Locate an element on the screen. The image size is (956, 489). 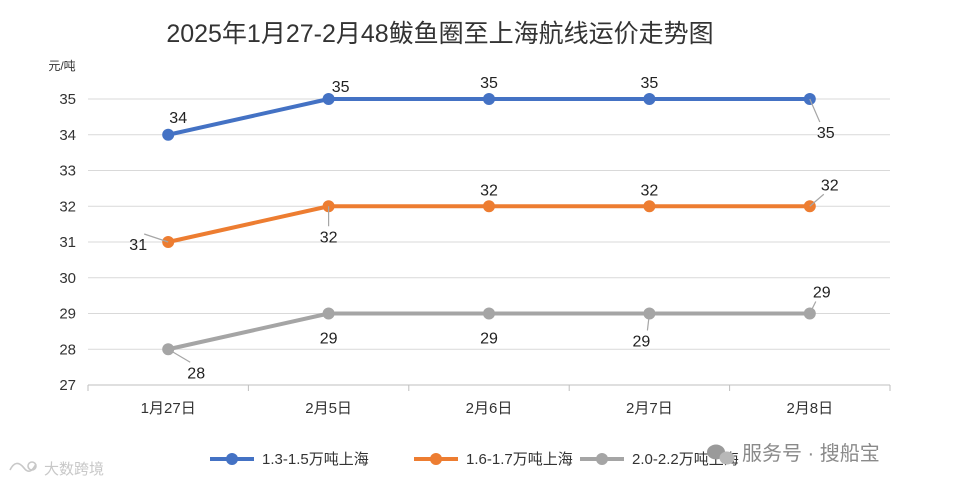
y-axis-ticks: 27 28 29 30 31 32 33 34 35 is located at coordinates (67, 242).